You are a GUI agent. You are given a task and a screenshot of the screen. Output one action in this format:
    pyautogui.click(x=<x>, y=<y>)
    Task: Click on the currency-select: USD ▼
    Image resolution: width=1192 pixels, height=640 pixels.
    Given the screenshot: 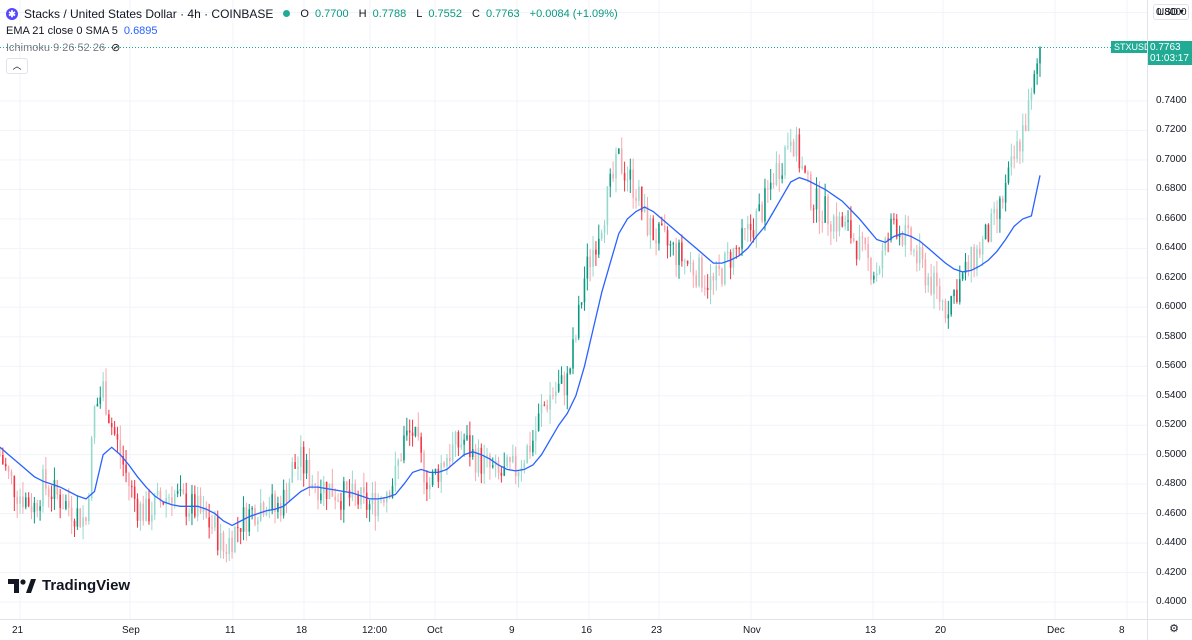 What is the action you would take?
    pyautogui.click(x=1171, y=12)
    